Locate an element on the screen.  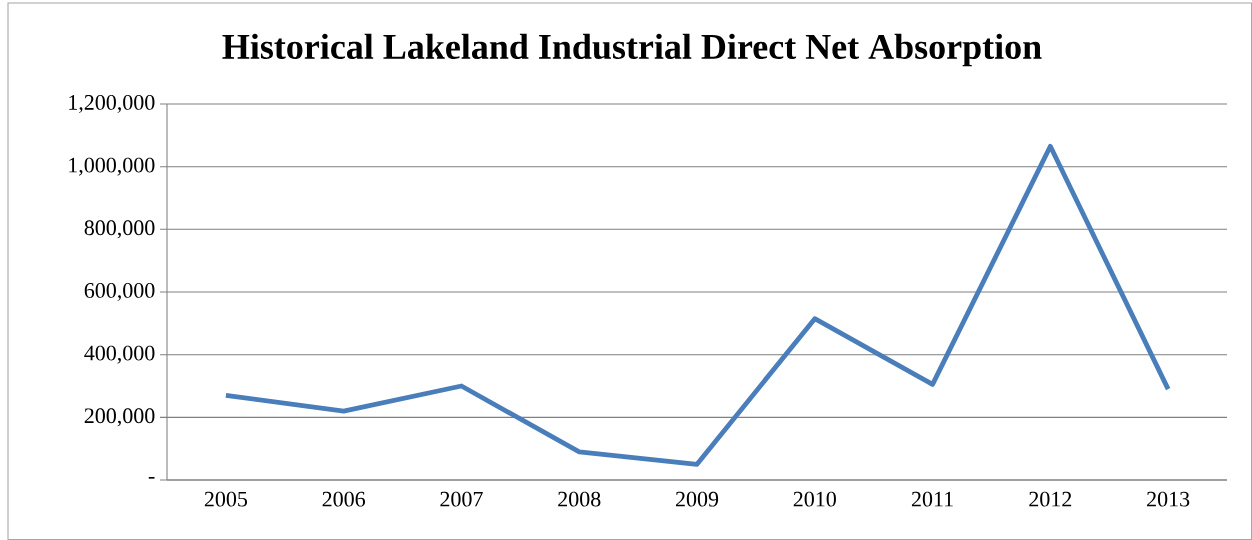
y-tick-label: - is located at coordinates (151, 478).